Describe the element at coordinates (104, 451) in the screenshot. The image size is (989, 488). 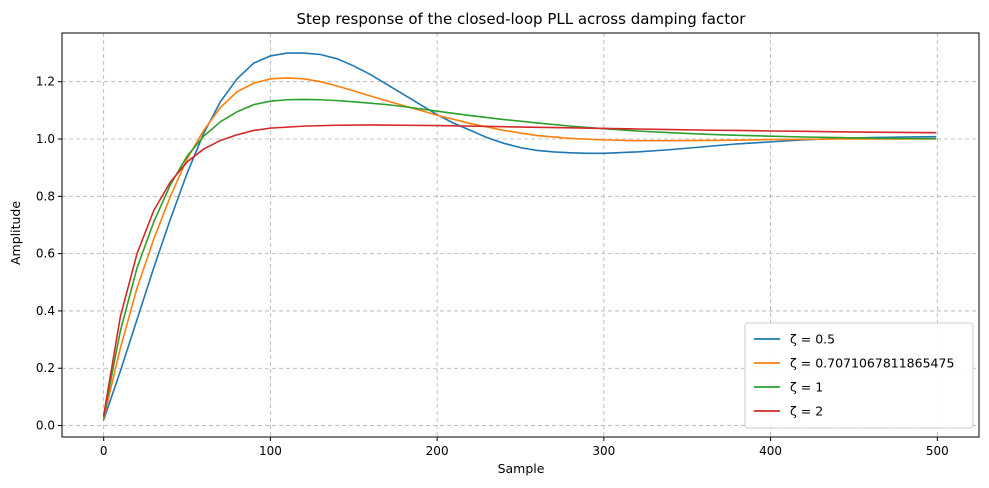
I see `x-tick-label: 0` at that location.